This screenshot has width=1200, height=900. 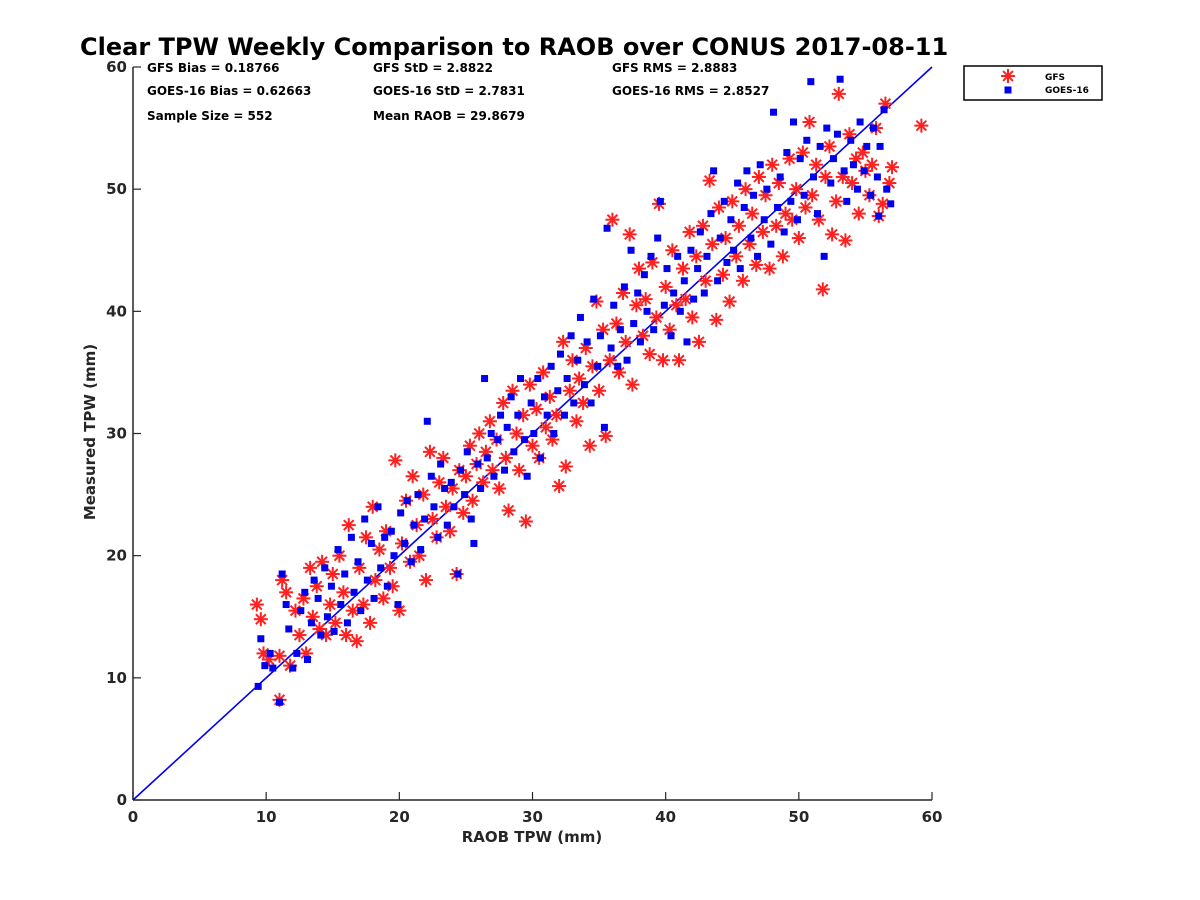 I want to click on x-axis-label: RAOB TPW (mm), so click(x=532, y=837).